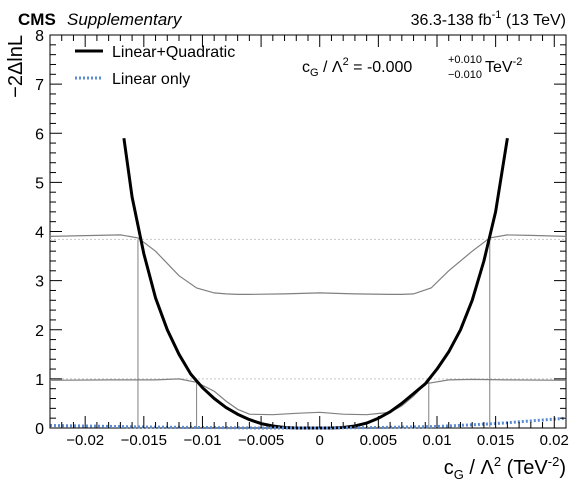  Describe the element at coordinates (39, 429) in the screenshot. I see `y-tick-label: 0` at that location.